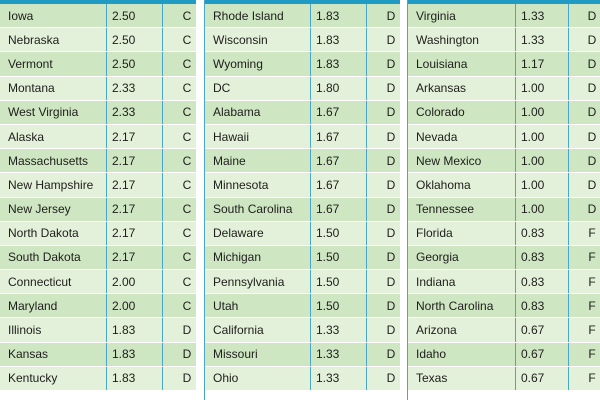  Describe the element at coordinates (258, 161) in the screenshot. I see `state-name: Maine` at that location.